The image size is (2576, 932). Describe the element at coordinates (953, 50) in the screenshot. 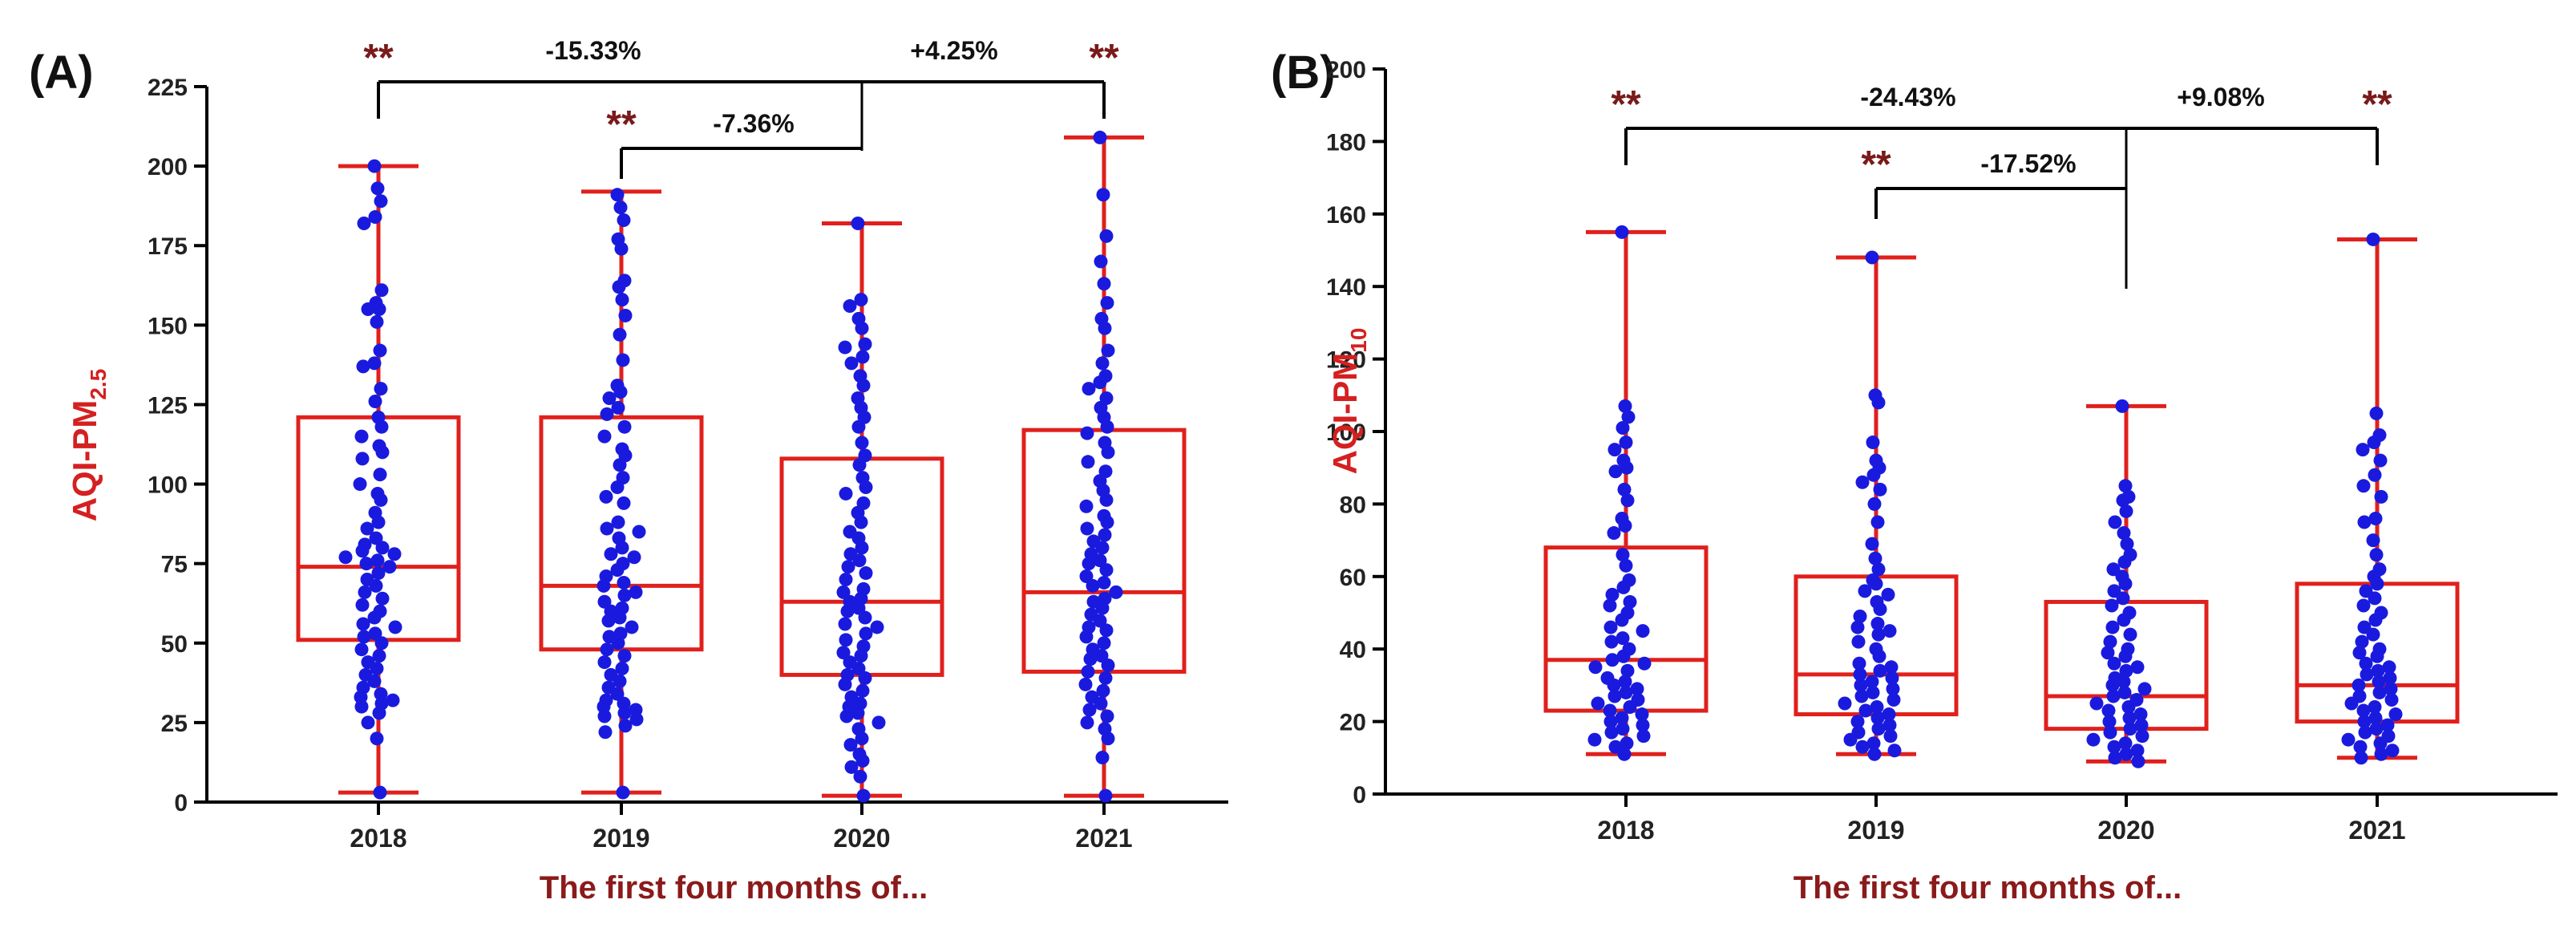

I see `percent-change-label: +4.25%` at that location.